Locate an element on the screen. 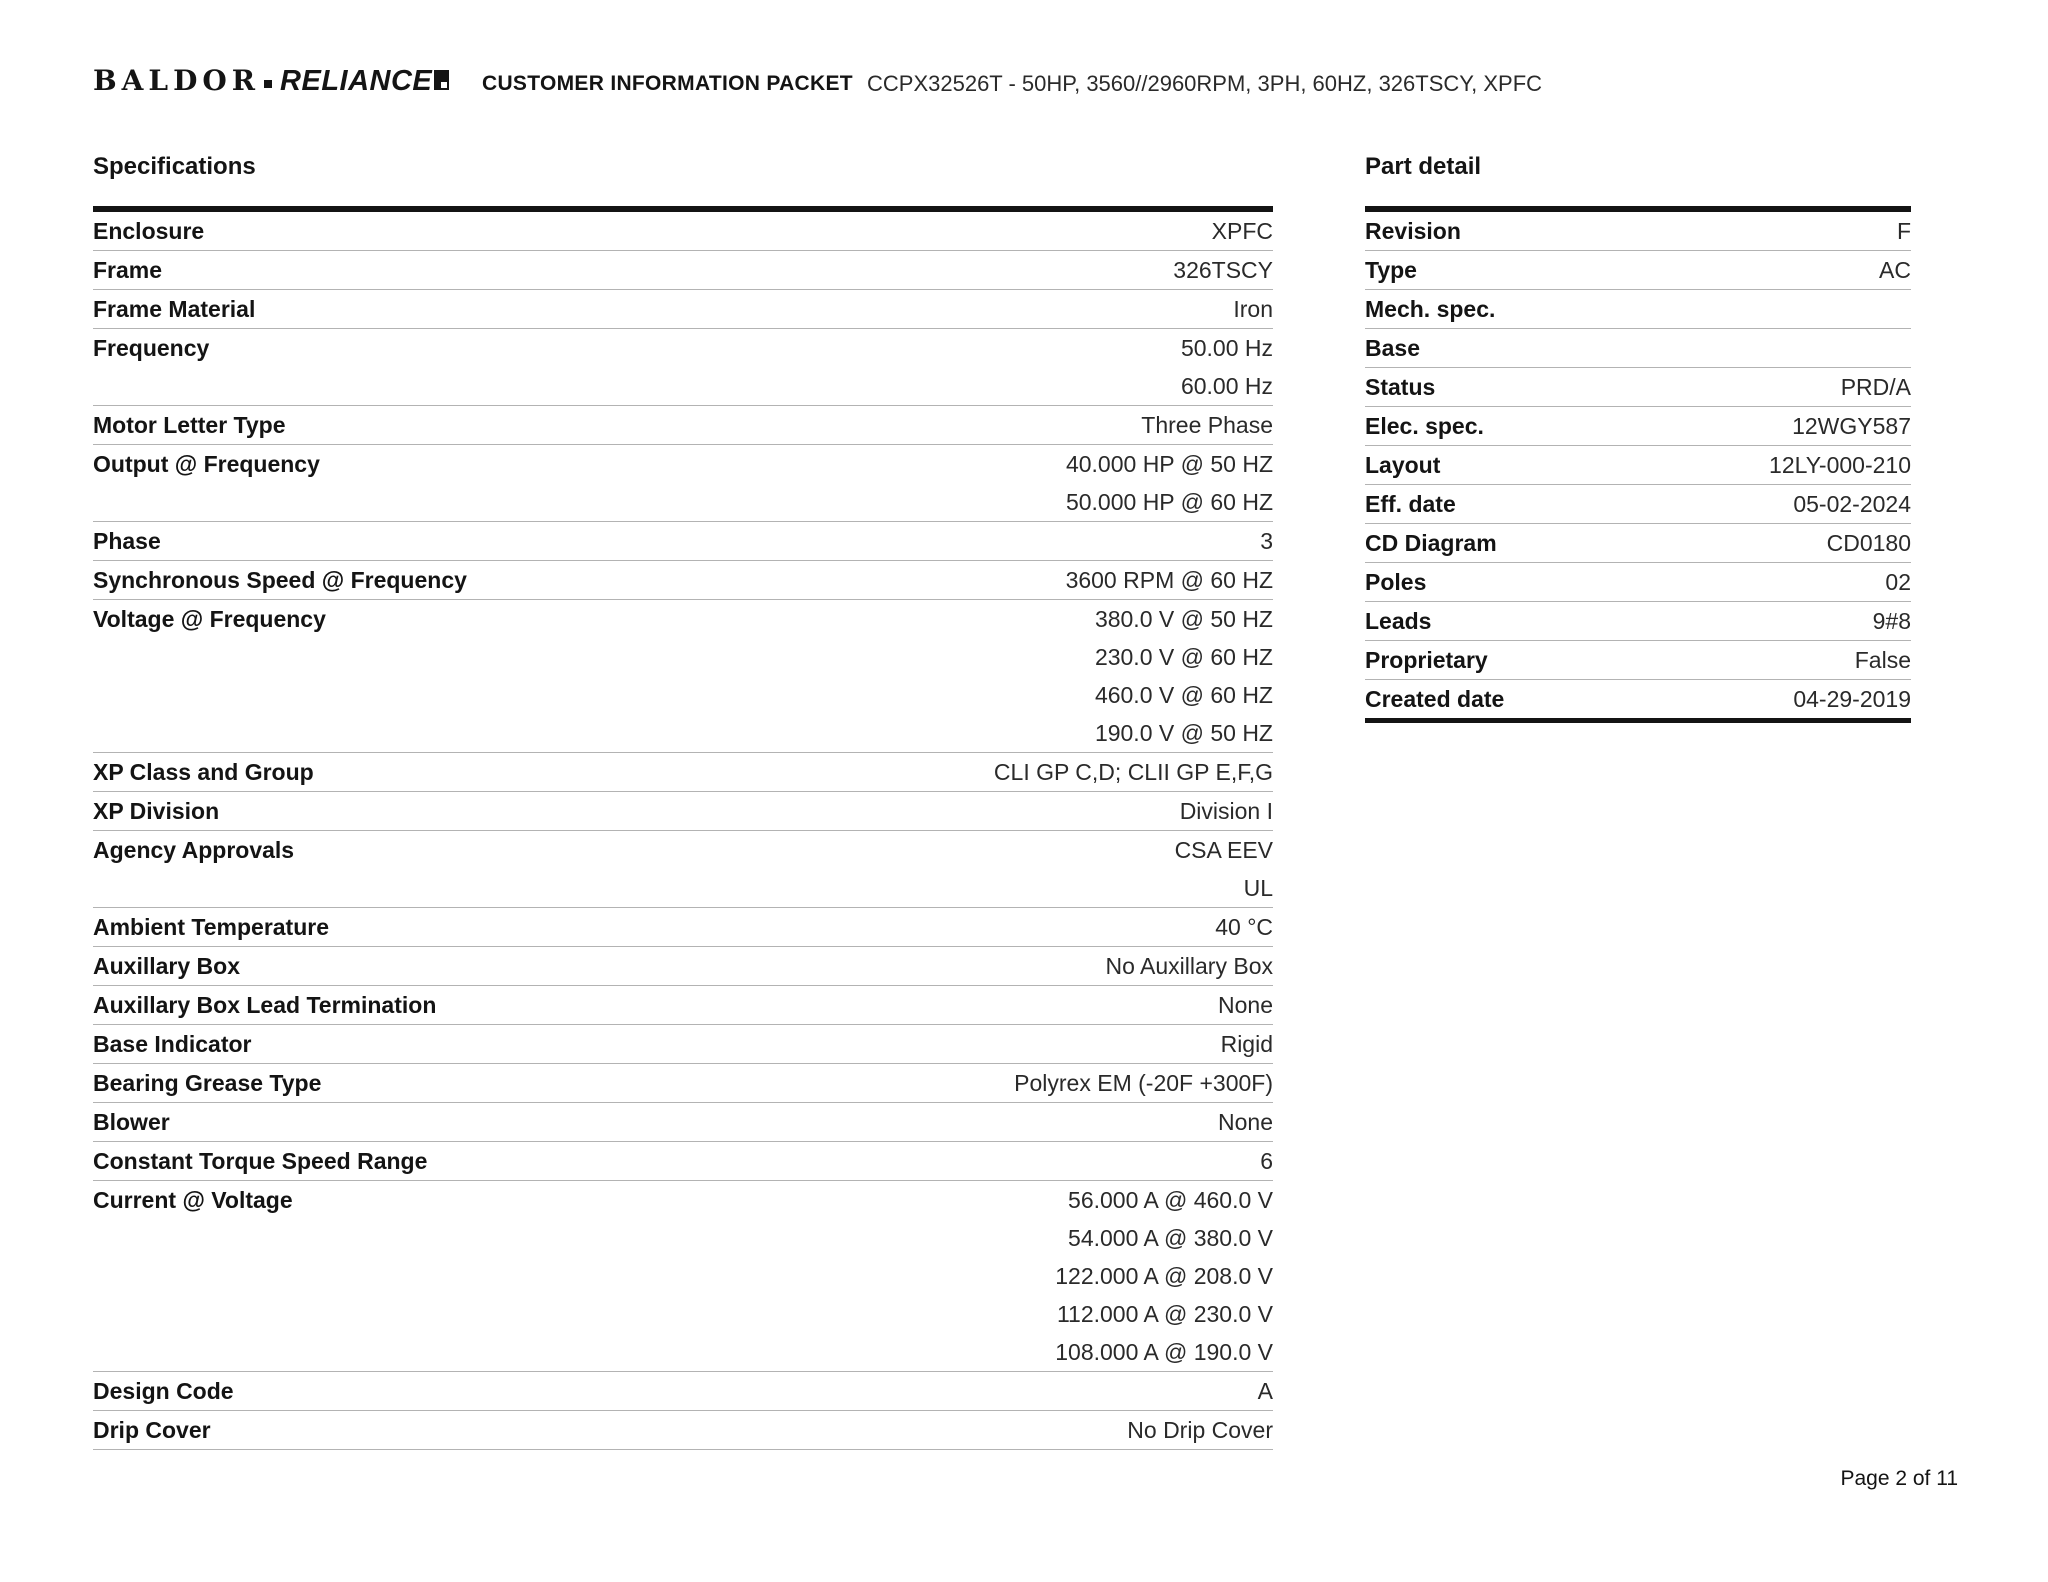  row-value: UL is located at coordinates (1258, 888).